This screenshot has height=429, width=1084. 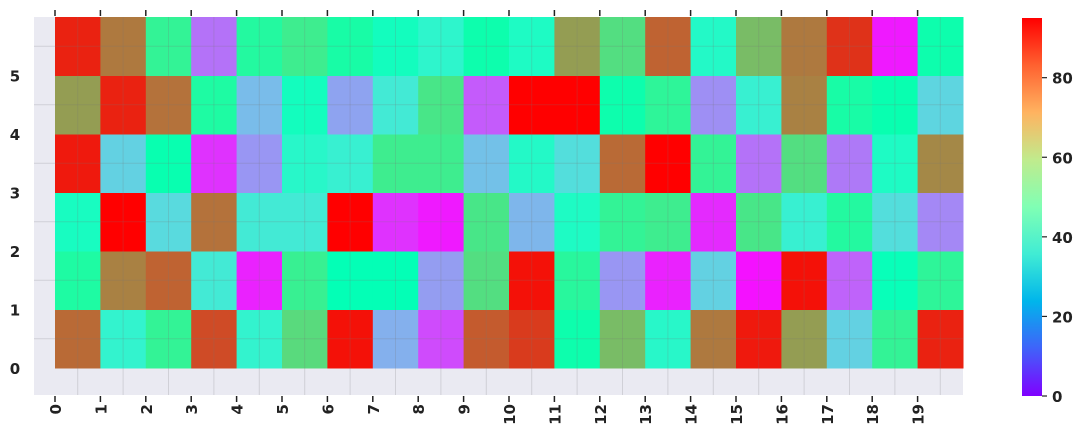 What do you see at coordinates (1062, 158) in the screenshot?
I see `colorbar-tick-label-60: 60` at bounding box center [1062, 158].